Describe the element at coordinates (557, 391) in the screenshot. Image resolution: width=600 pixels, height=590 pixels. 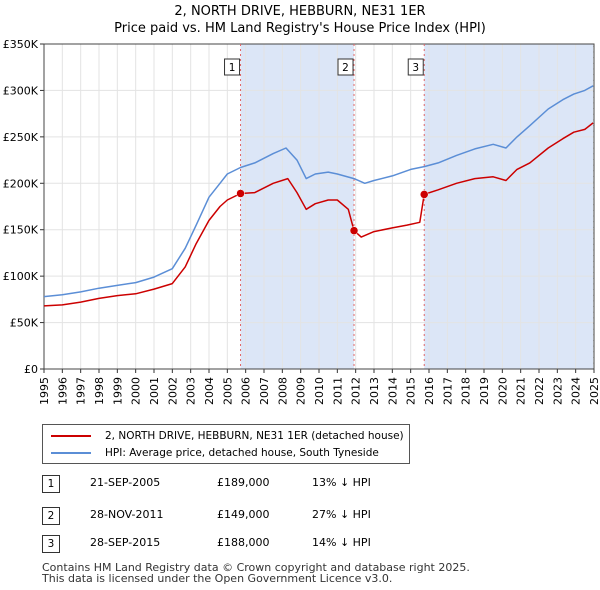
I see `x-tick-label: 2023` at that location.